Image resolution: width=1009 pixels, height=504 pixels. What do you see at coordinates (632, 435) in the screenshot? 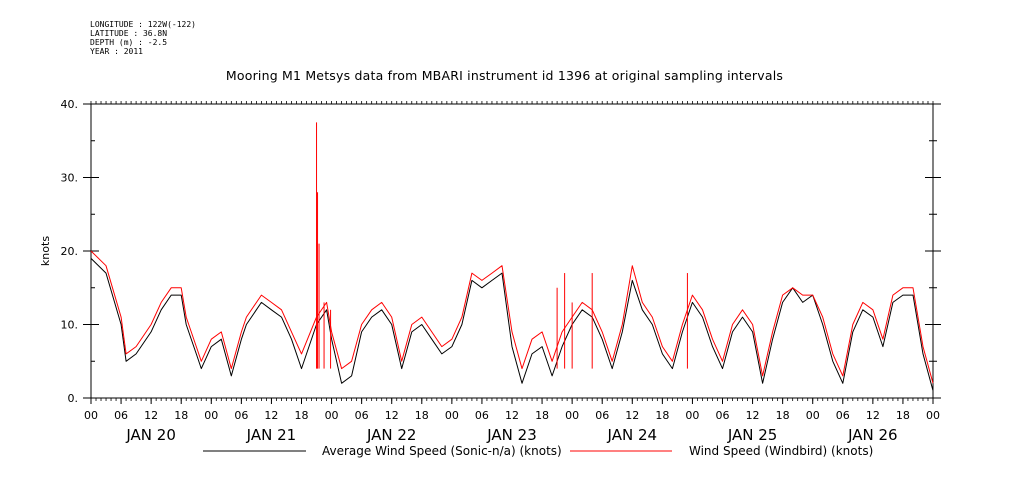
I see `day-label: JAN 24` at bounding box center [632, 435].